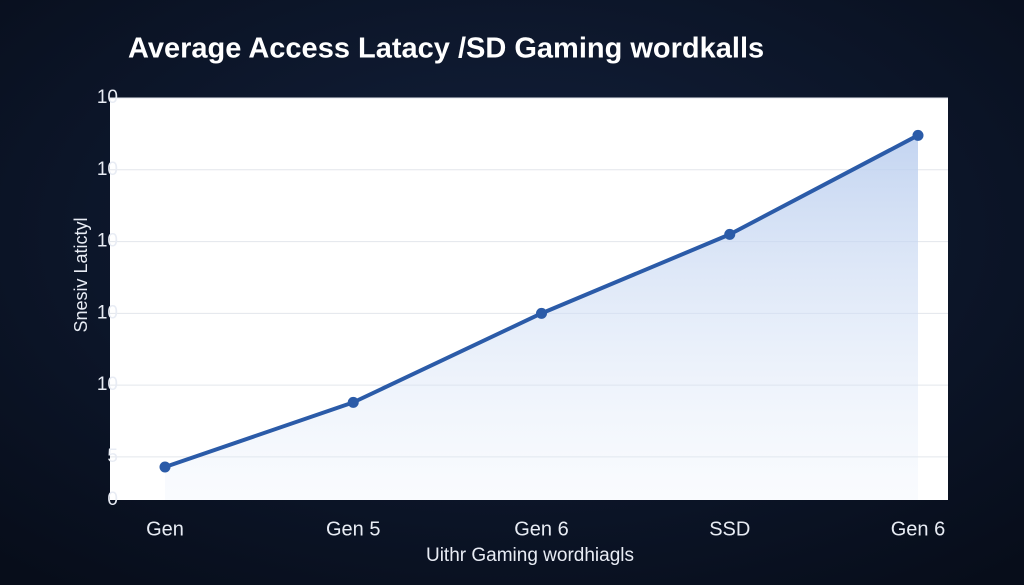 The height and width of the screenshot is (585, 1024). What do you see at coordinates (165, 529) in the screenshot?
I see `x-tick-label: Gen` at bounding box center [165, 529].